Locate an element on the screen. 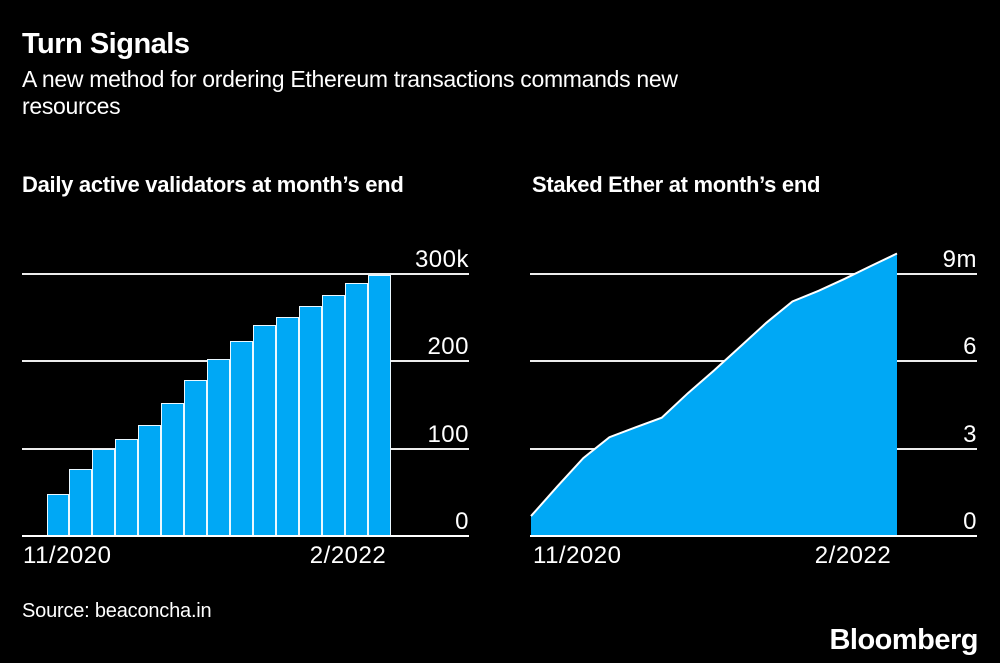 This screenshot has height=663, width=1000. y-axis-label-9m: 9m is located at coordinates (959, 259).